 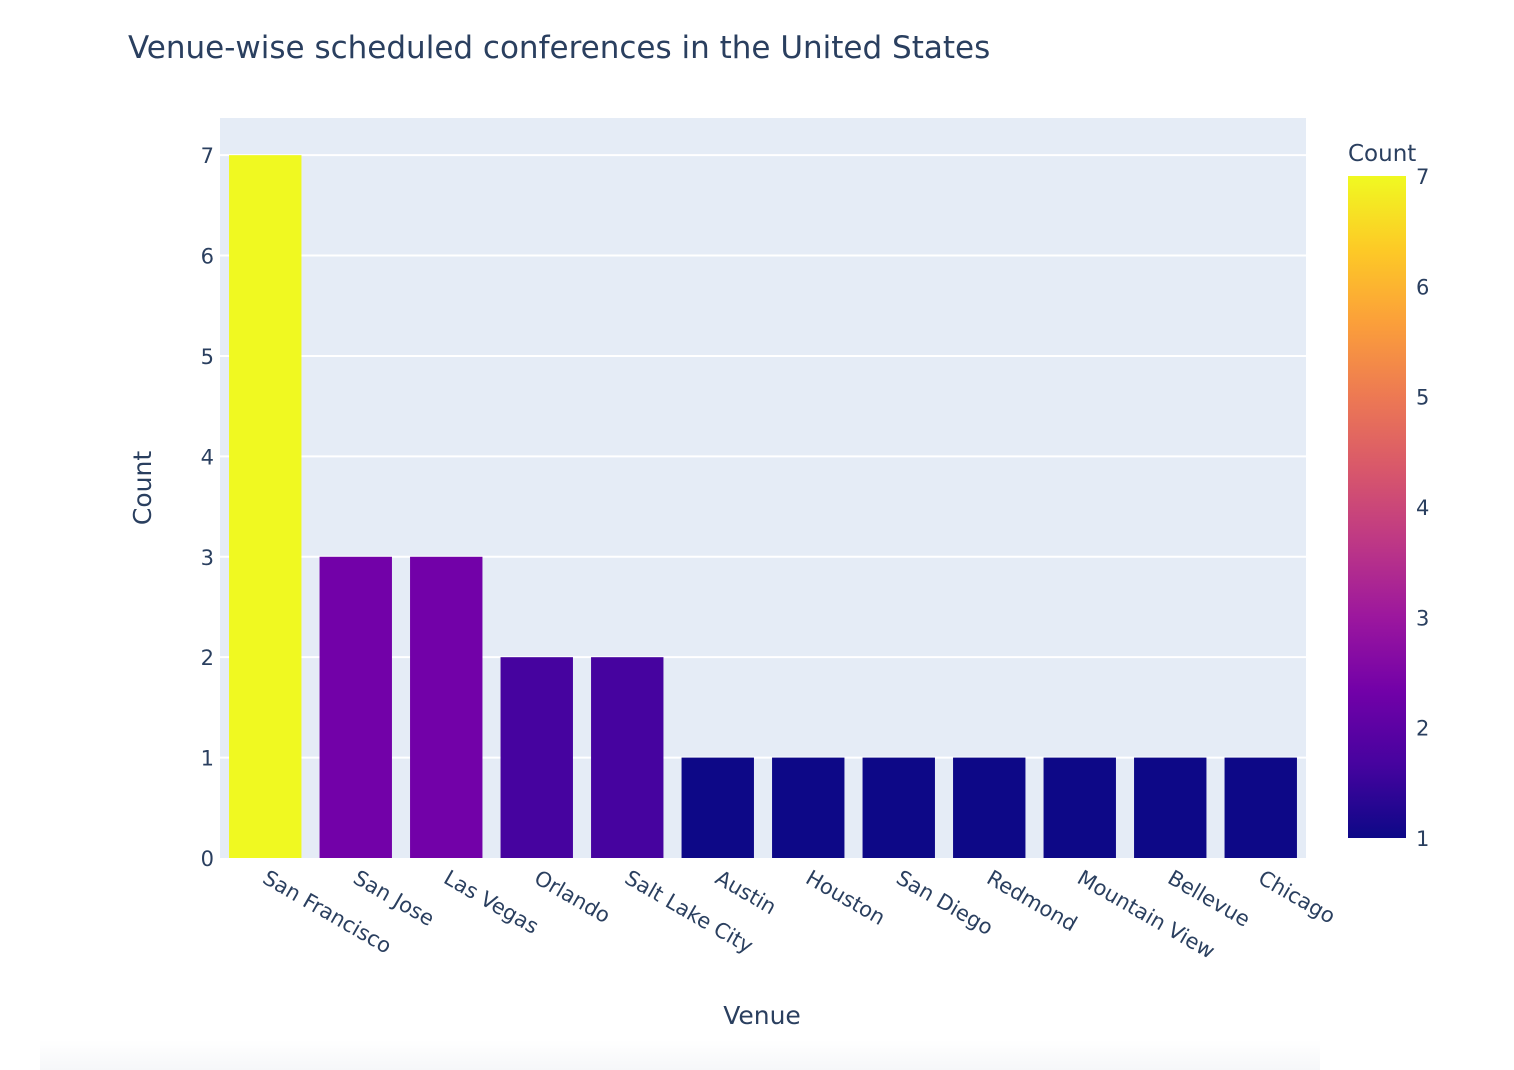 I want to click on colorbar: Count 1 2 3 4 5 6 7, so click(x=1388, y=496).